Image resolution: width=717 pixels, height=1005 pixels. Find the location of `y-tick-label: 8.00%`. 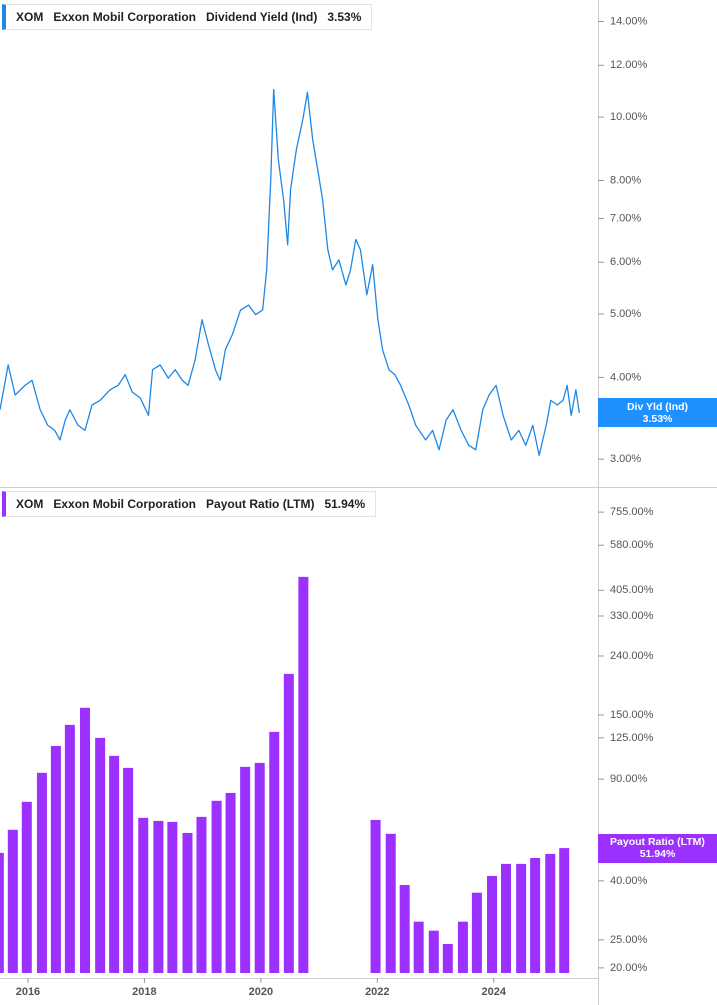

y-tick-label: 8.00% is located at coordinates (625, 180).